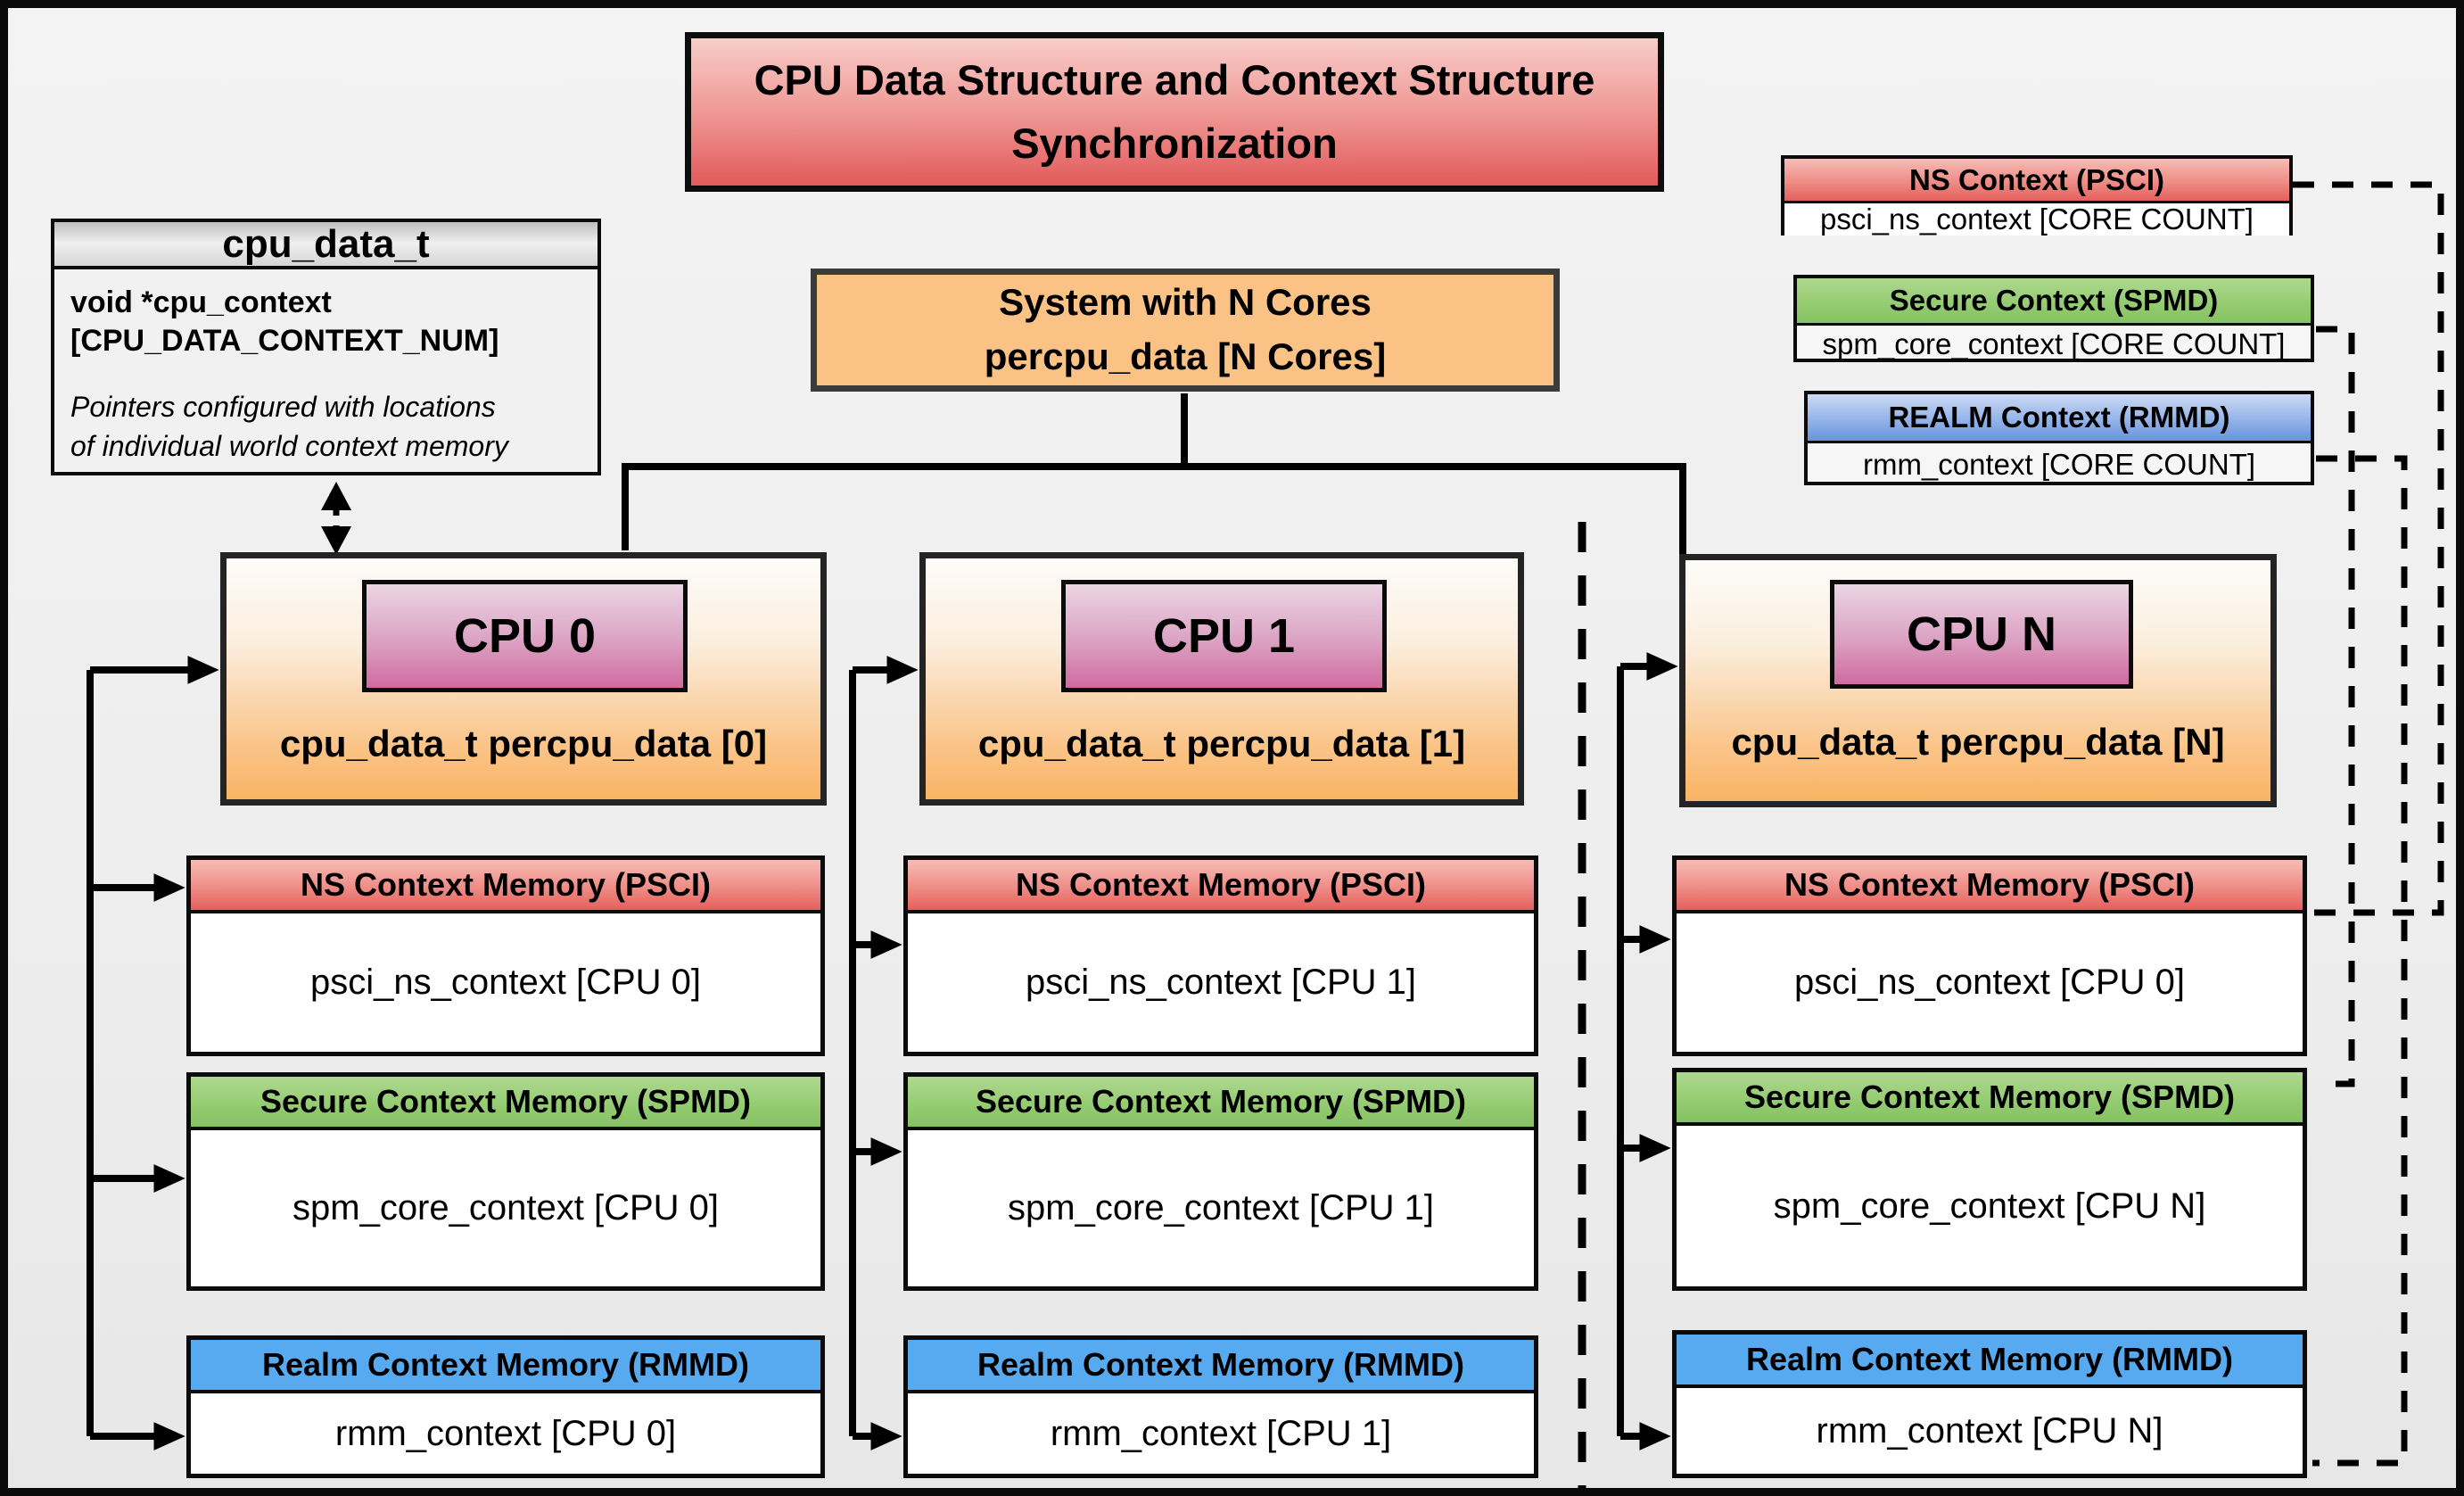 This screenshot has width=2464, height=1496. What do you see at coordinates (505, 1208) in the screenshot?
I see `cpu0-secure-body: spm_core_context [CPU 0]` at bounding box center [505, 1208].